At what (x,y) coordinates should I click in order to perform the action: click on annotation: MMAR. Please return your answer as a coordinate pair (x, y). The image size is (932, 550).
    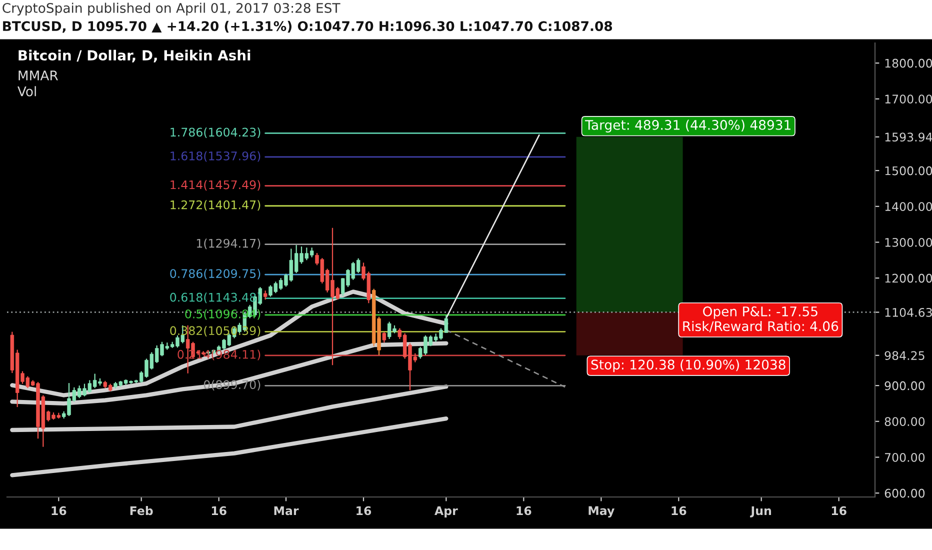
    Looking at the image, I should click on (38, 75).